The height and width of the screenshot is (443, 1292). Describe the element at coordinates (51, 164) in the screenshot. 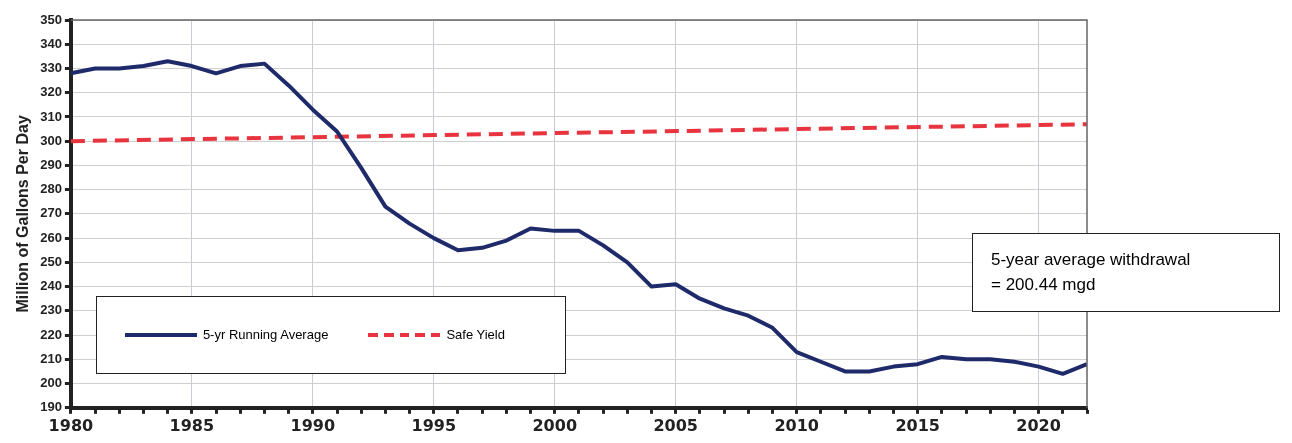

I see `y-tick-label: 290` at that location.